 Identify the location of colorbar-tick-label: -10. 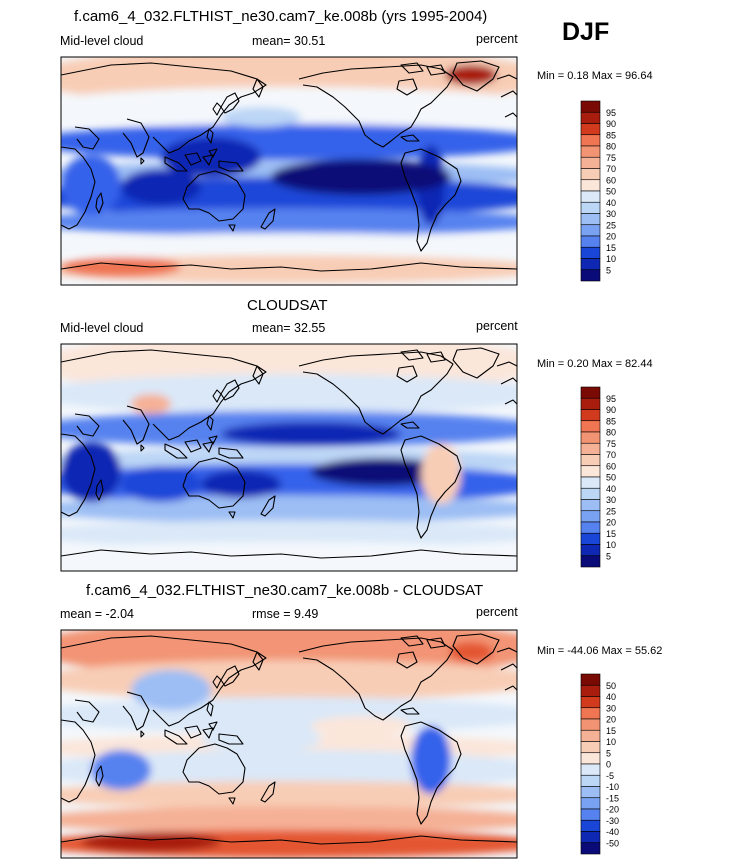
(612, 787).